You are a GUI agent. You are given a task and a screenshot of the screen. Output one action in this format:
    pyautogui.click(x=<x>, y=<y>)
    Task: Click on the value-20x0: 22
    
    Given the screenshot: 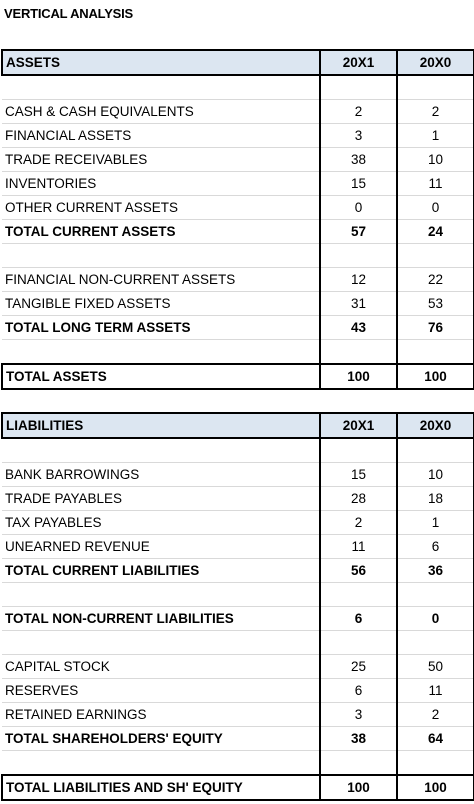 What is the action you would take?
    pyautogui.click(x=435, y=279)
    